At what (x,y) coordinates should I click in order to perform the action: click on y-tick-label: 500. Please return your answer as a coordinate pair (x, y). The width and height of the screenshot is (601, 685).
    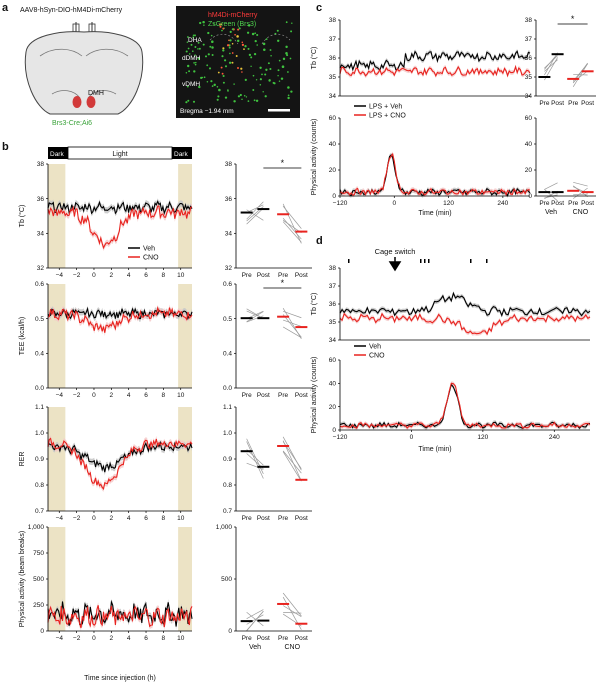
    Looking at the image, I should click on (226, 579).